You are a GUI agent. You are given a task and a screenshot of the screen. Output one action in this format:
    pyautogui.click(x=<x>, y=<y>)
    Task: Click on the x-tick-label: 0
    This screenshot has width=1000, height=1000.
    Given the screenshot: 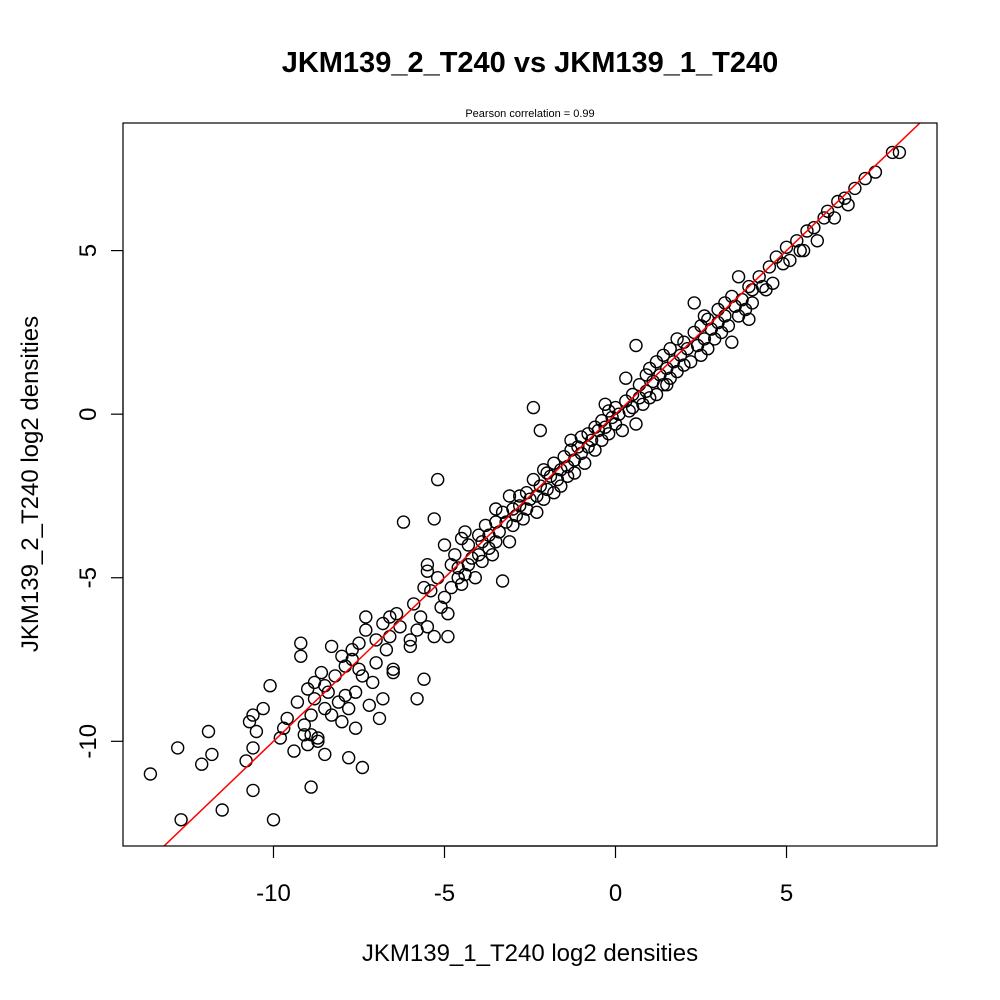 What is the action you would take?
    pyautogui.click(x=615, y=893)
    